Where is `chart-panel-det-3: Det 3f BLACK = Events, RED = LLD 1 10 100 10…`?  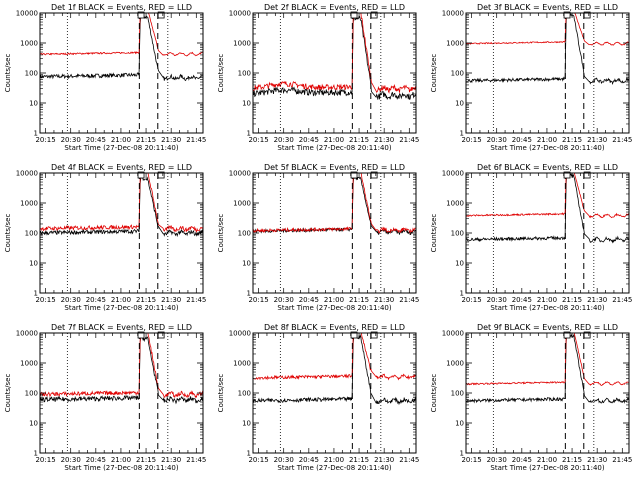 chart-panel-det-3: Det 3f BLACK = Events, RED = LLD 1 10 100 10… is located at coordinates (531, 77).